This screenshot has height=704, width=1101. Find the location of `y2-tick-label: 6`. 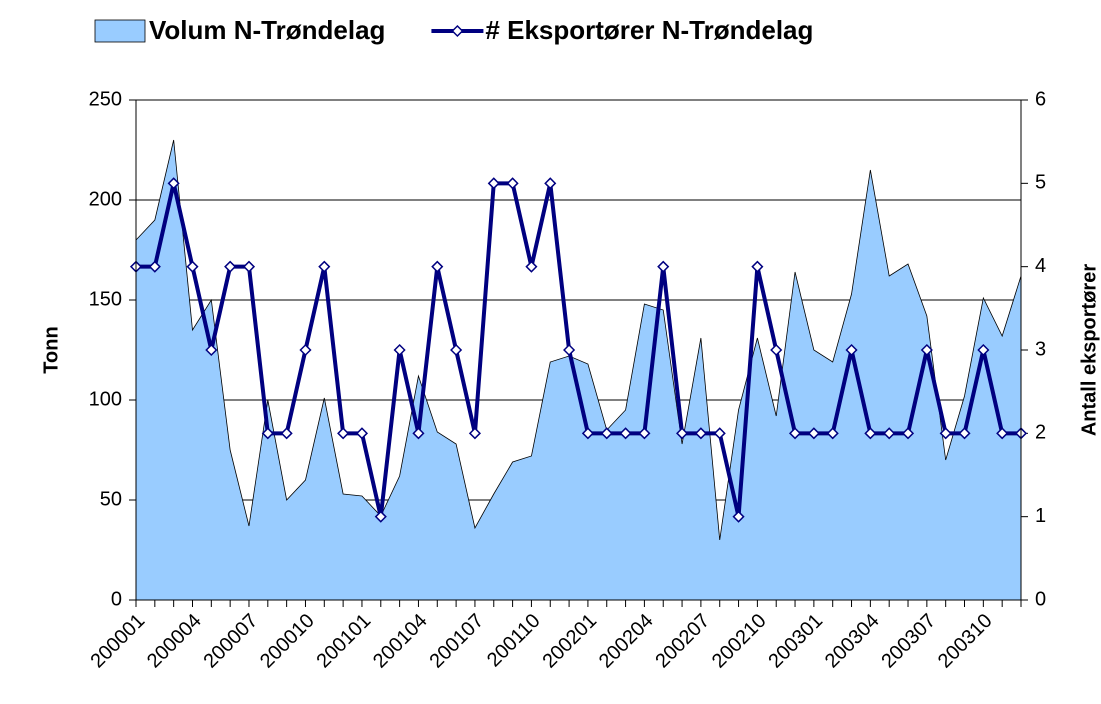

y2-tick-label: 6 is located at coordinates (1040, 99).